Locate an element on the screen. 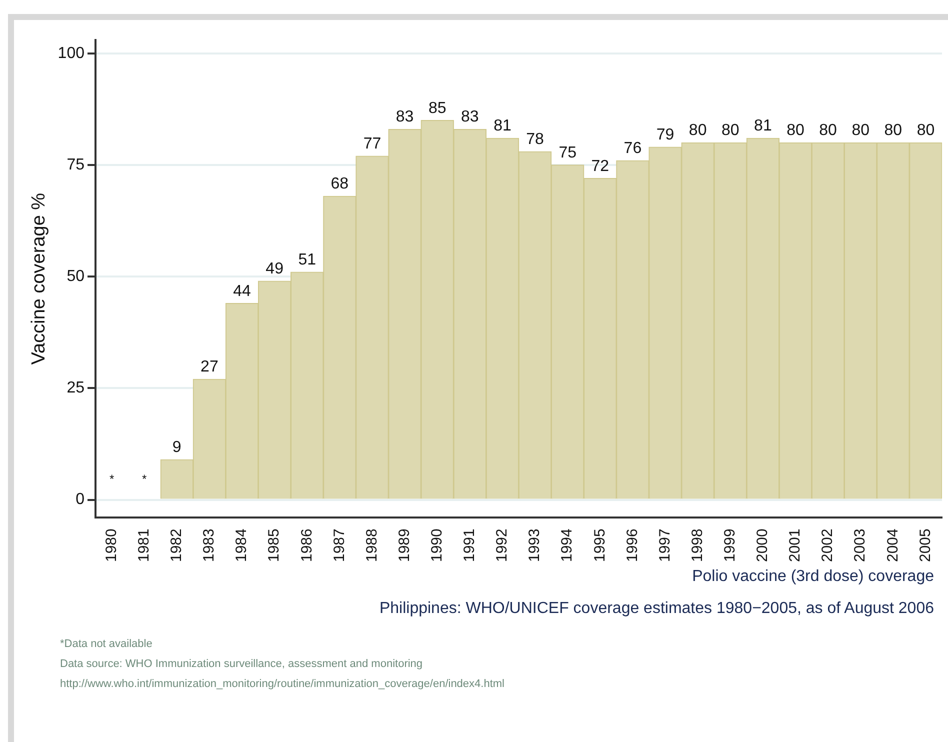  data-label: 44 is located at coordinates (242, 291).